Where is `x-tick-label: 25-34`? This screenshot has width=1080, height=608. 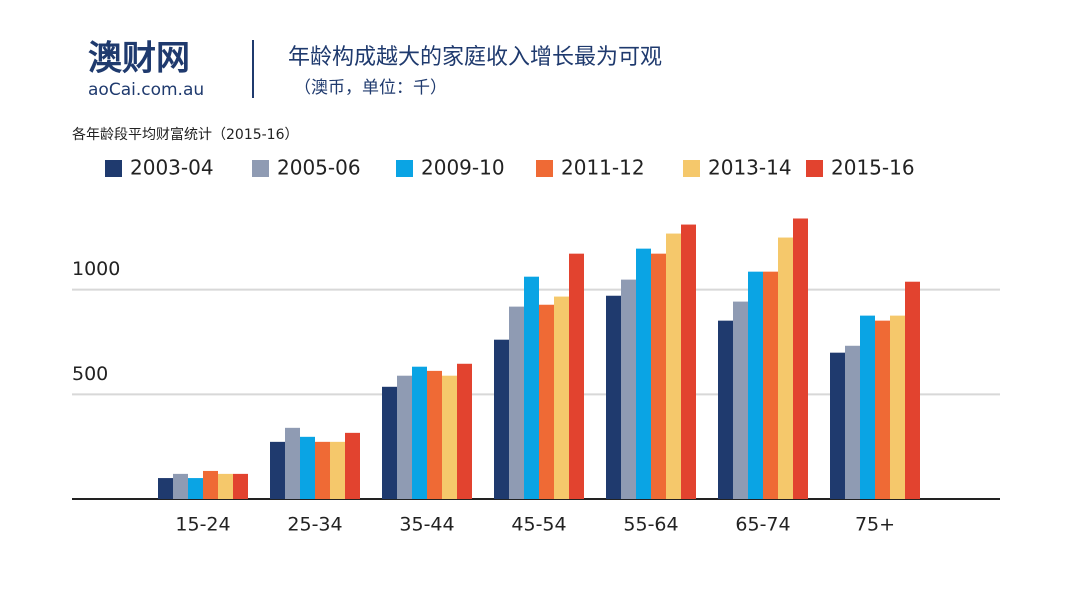
x-tick-label: 25-34 is located at coordinates (314, 525).